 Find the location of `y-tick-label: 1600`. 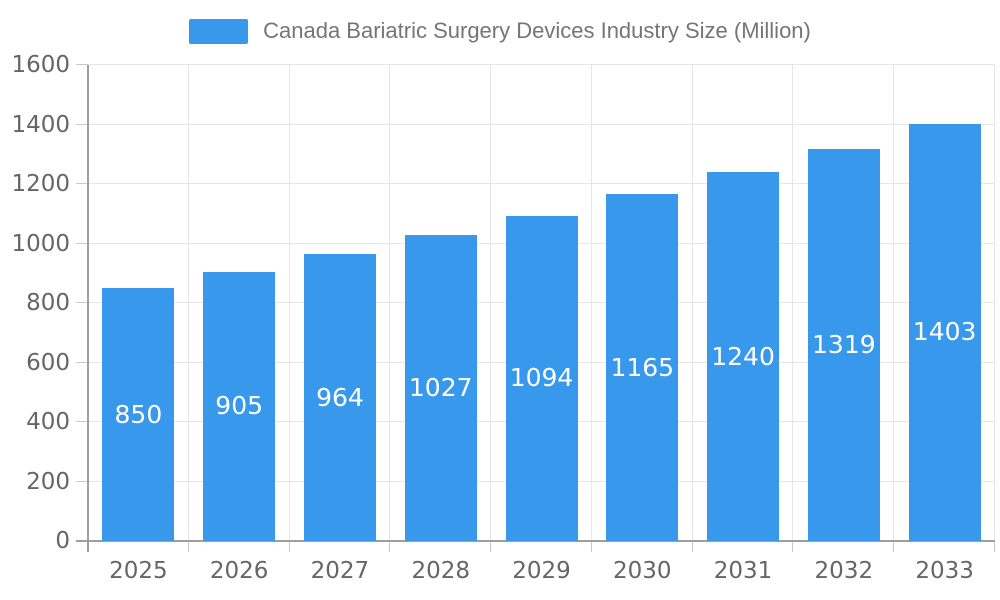

y-tick-label: 1600 is located at coordinates (40, 65).